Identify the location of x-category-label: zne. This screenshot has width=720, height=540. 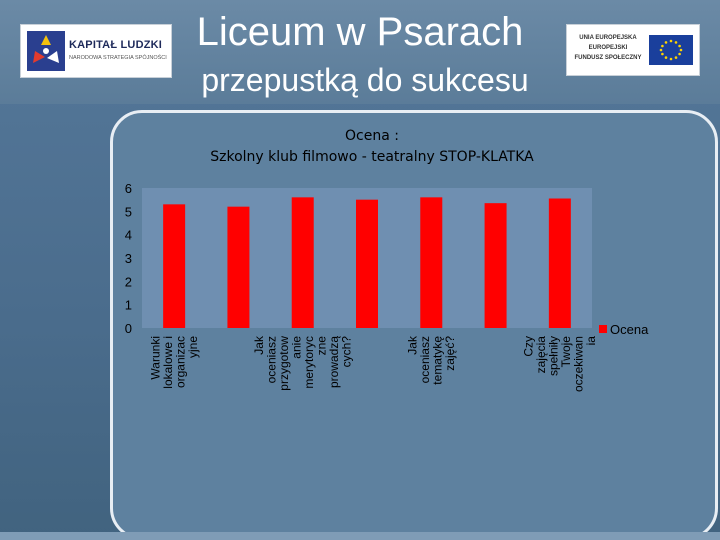
(321, 346).